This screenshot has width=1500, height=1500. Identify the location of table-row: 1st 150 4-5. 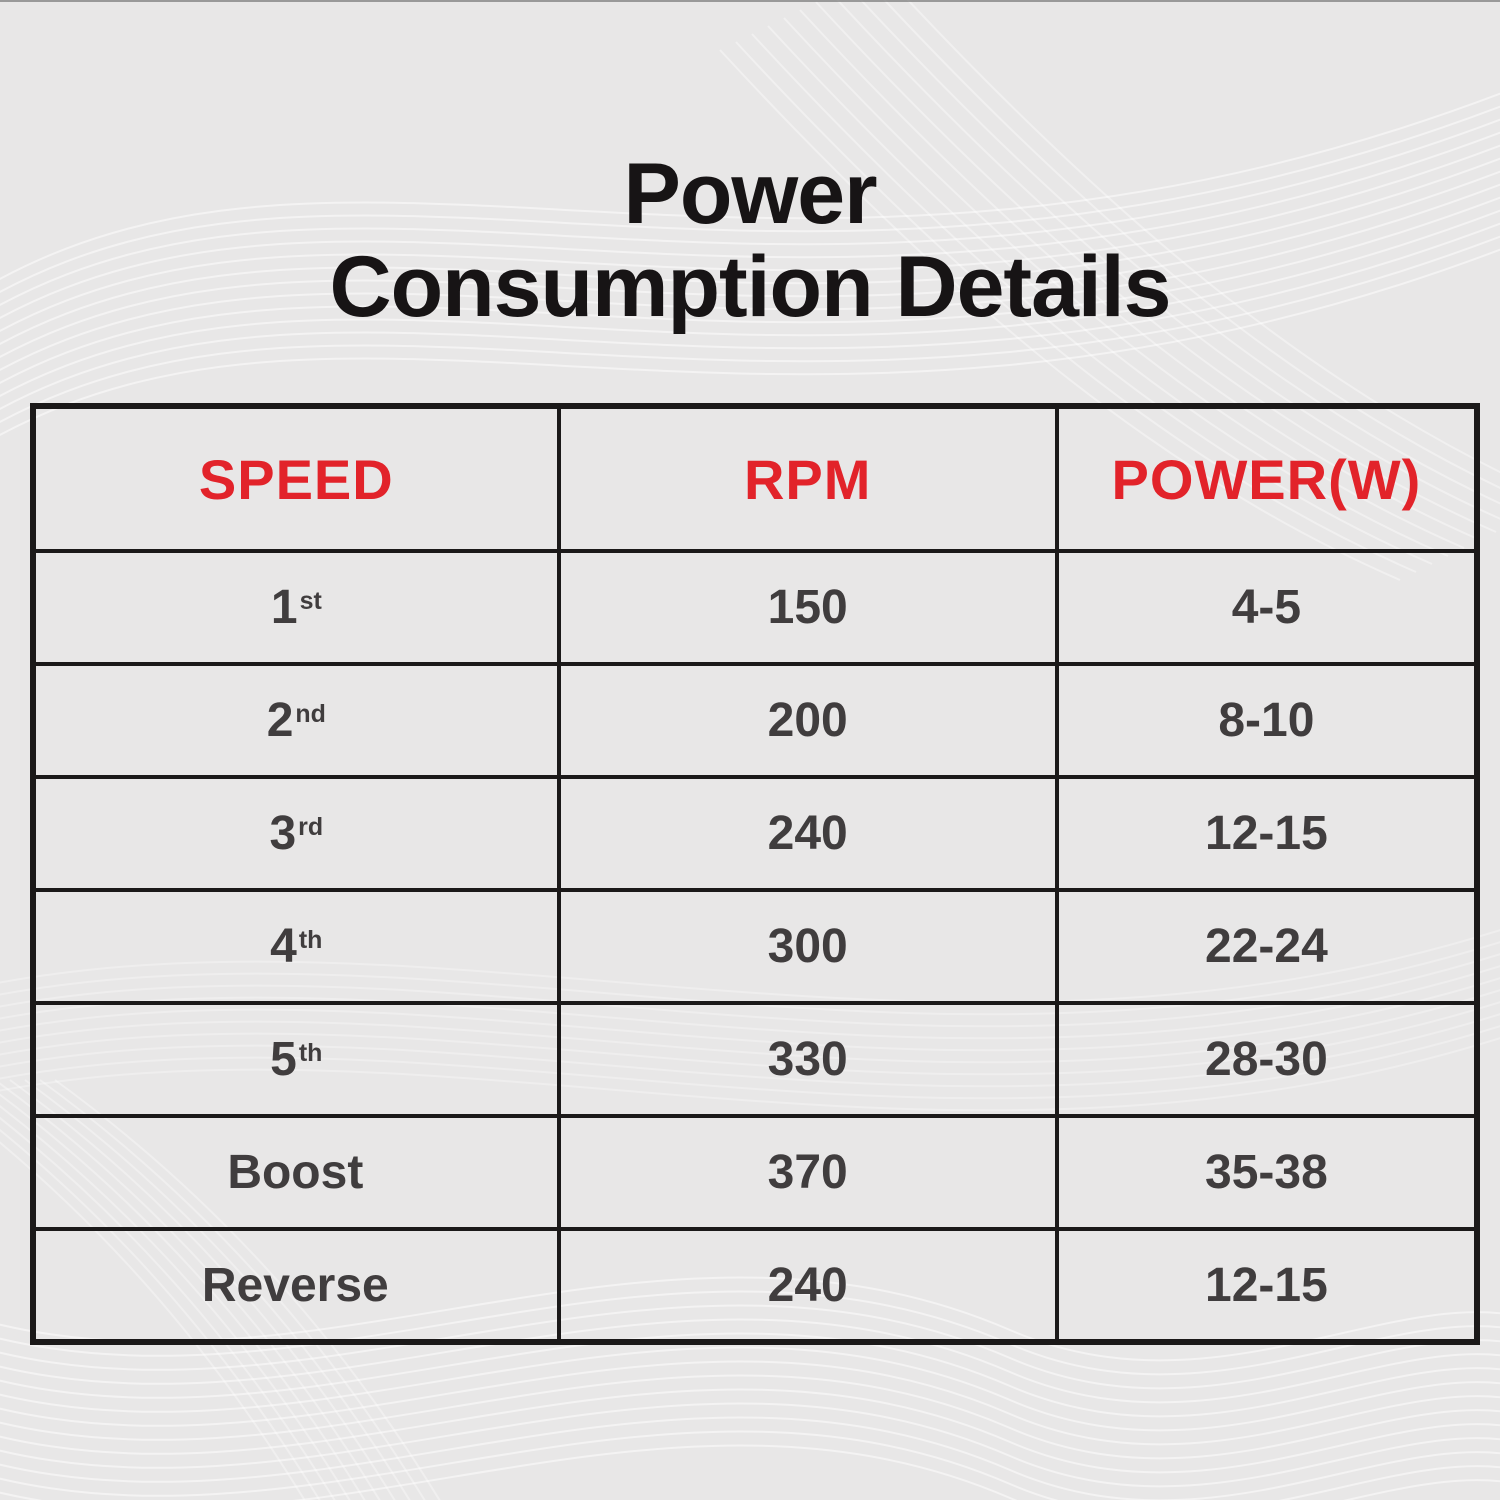
(755, 607).